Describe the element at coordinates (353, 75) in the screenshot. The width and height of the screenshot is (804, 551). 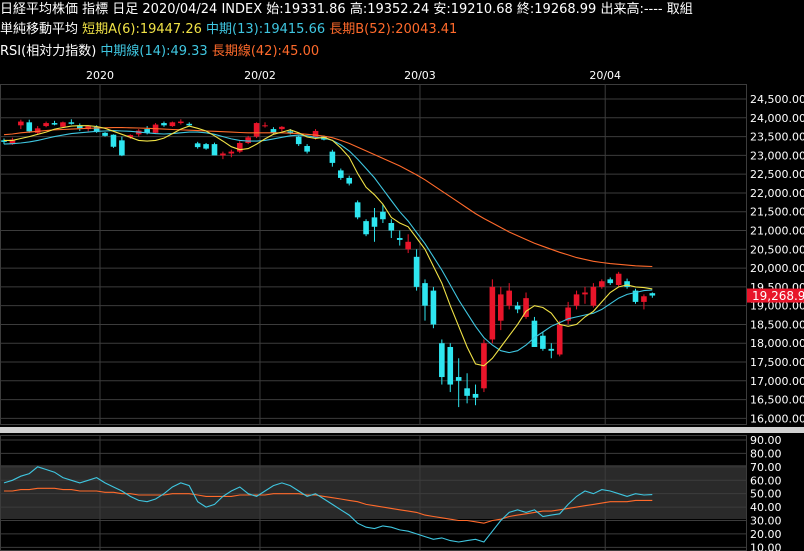
I see `x-axis: 2020 20/02 20/03 20/04` at that location.